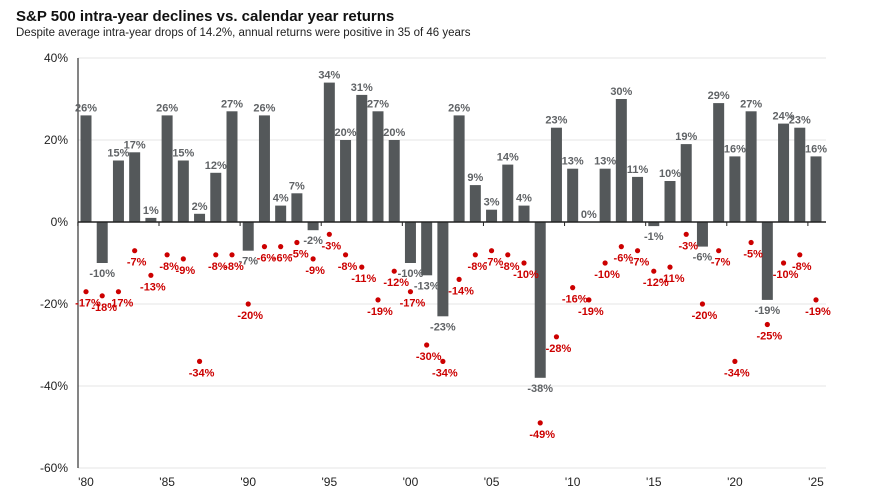 The width and height of the screenshot is (888, 500). Describe the element at coordinates (56, 140) in the screenshot. I see `y-tick-label: 20%` at that location.